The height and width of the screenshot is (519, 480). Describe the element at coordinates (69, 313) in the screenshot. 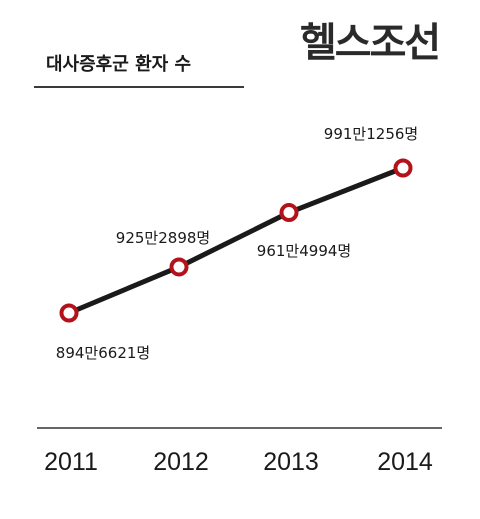

I see `data-point-2011` at that location.